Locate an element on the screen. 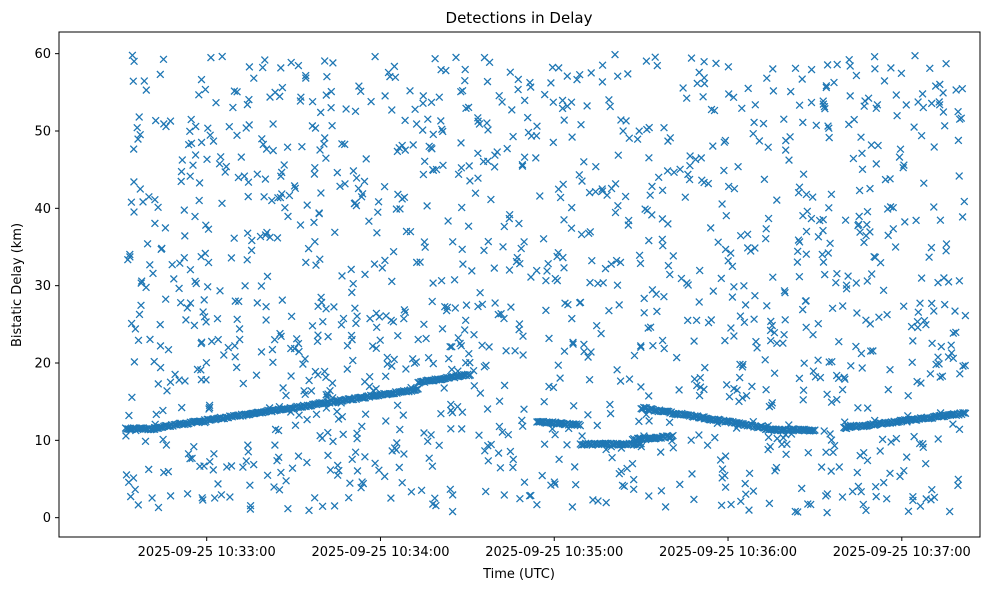 The width and height of the screenshot is (989, 590). x-tick-label: 2025-09-25 10:34:00 is located at coordinates (380, 552).